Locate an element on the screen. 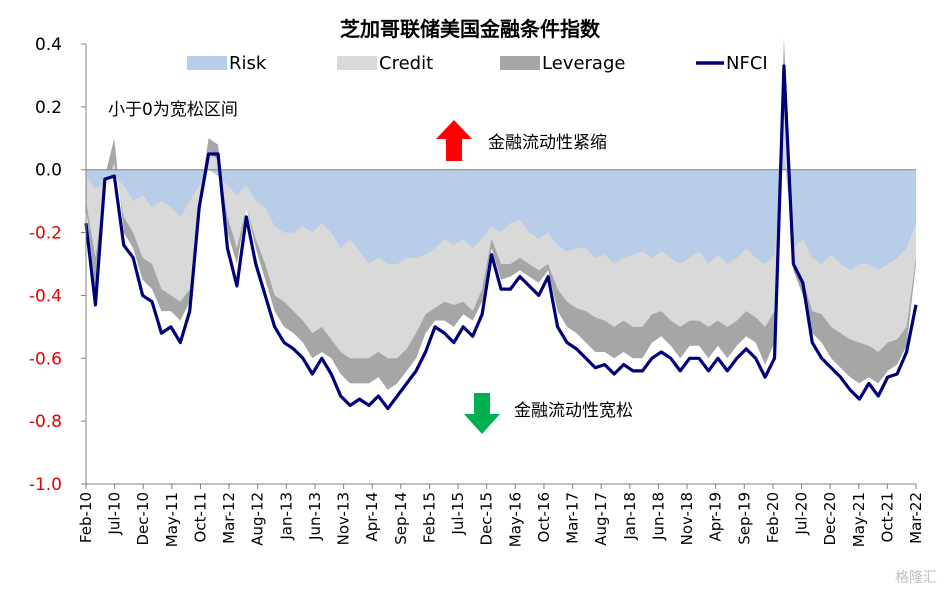 This screenshot has height=590, width=948. legend-swatch-risk is located at coordinates (207, 63).